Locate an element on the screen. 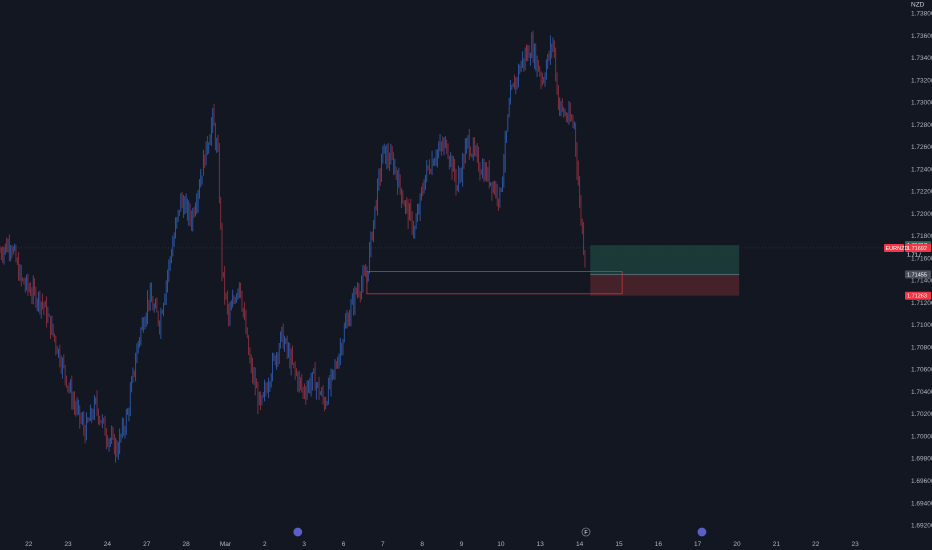 The image size is (932, 550). price-tick-label: 1.72400 is located at coordinates (921, 169).